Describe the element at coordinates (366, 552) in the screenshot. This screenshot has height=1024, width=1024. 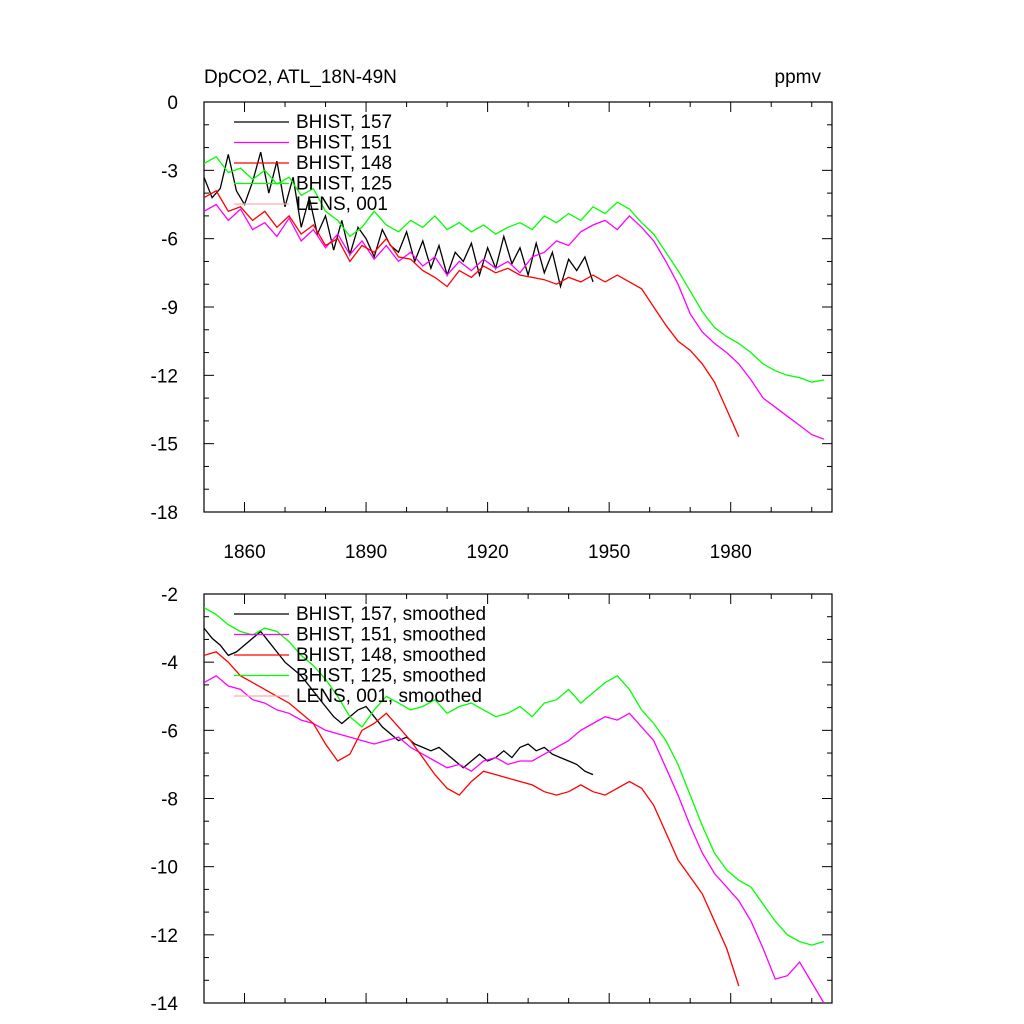
I see `x-tick-label: 1890` at that location.